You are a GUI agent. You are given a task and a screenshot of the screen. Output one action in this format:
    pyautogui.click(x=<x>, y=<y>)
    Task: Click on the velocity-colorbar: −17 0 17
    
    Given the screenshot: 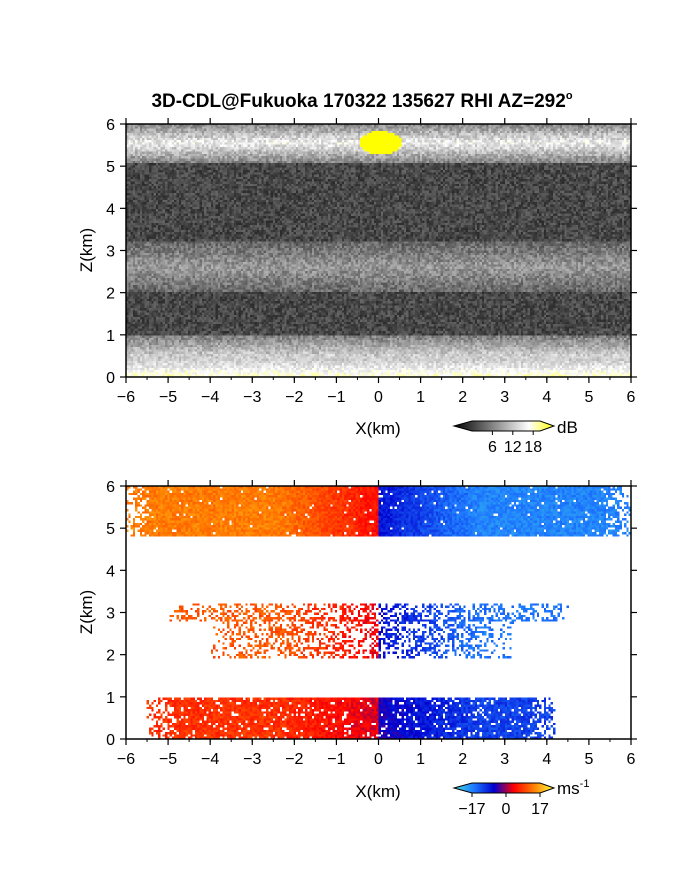 What is the action you would take?
    pyautogui.click(x=504, y=800)
    